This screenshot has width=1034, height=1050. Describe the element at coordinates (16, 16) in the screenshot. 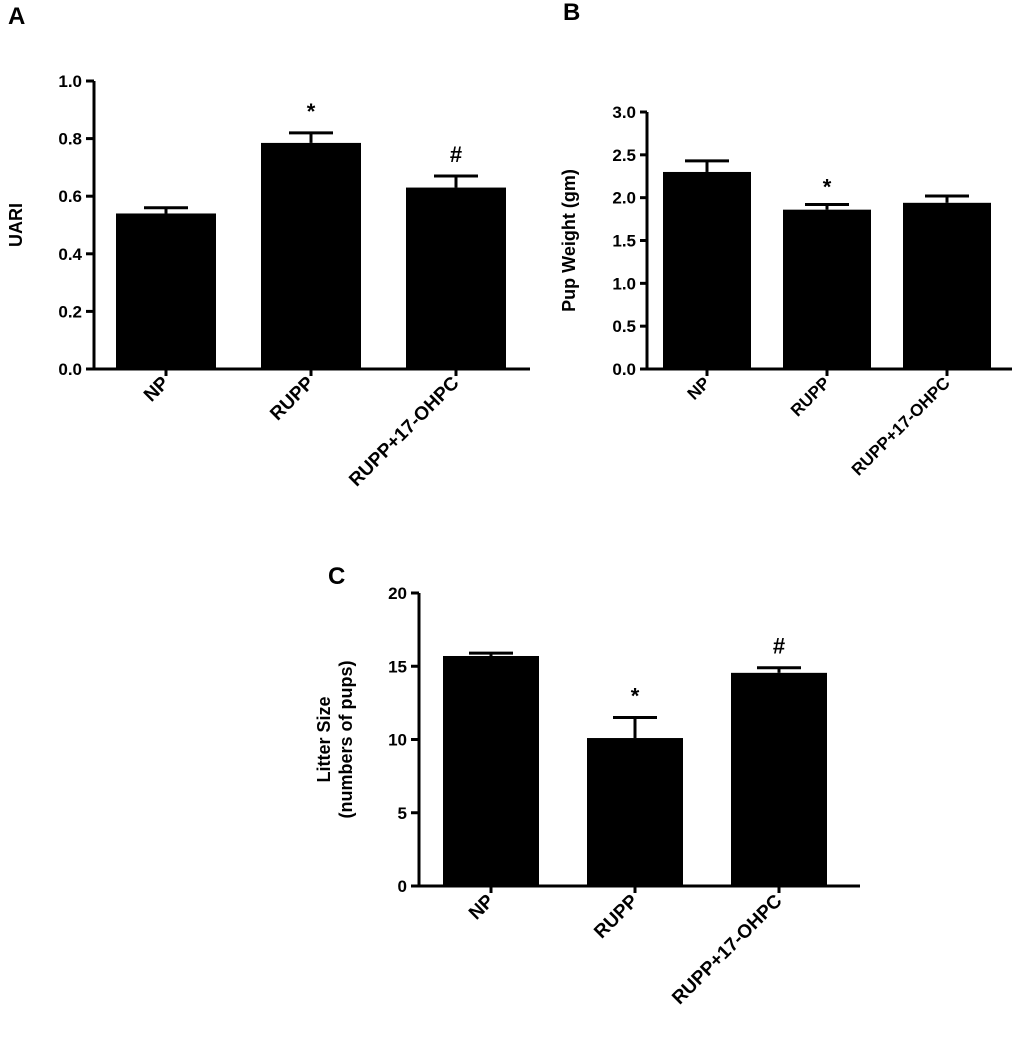

I see `panel-letter-a: A` at that location.